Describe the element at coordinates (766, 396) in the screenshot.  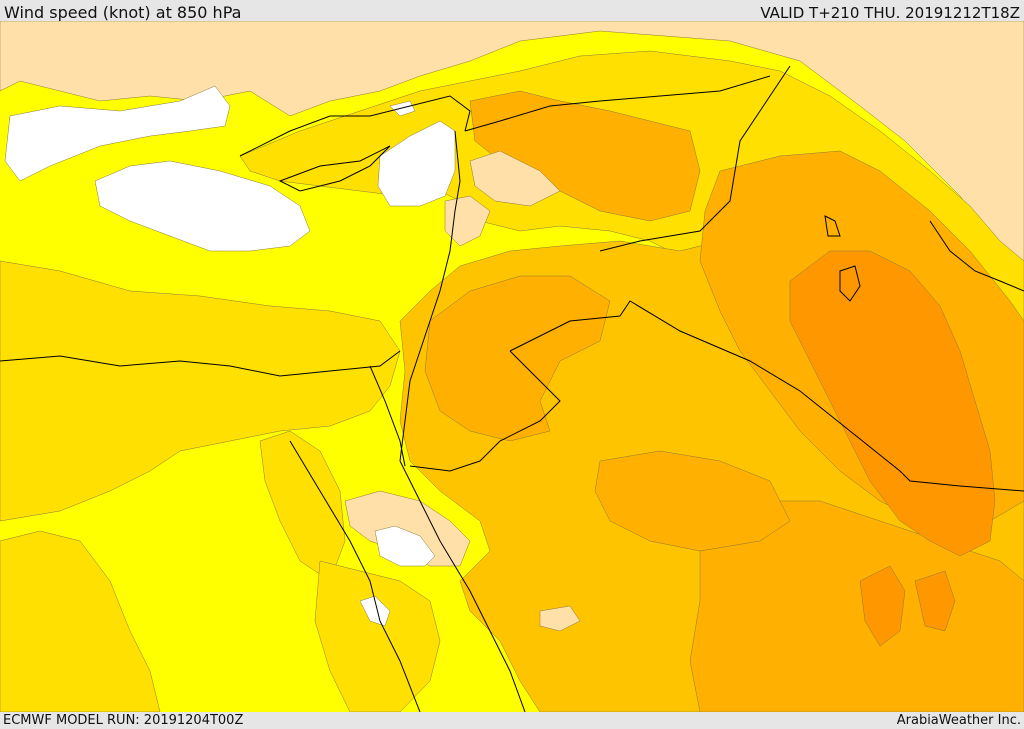
I see `border-jordan-saudi` at that location.